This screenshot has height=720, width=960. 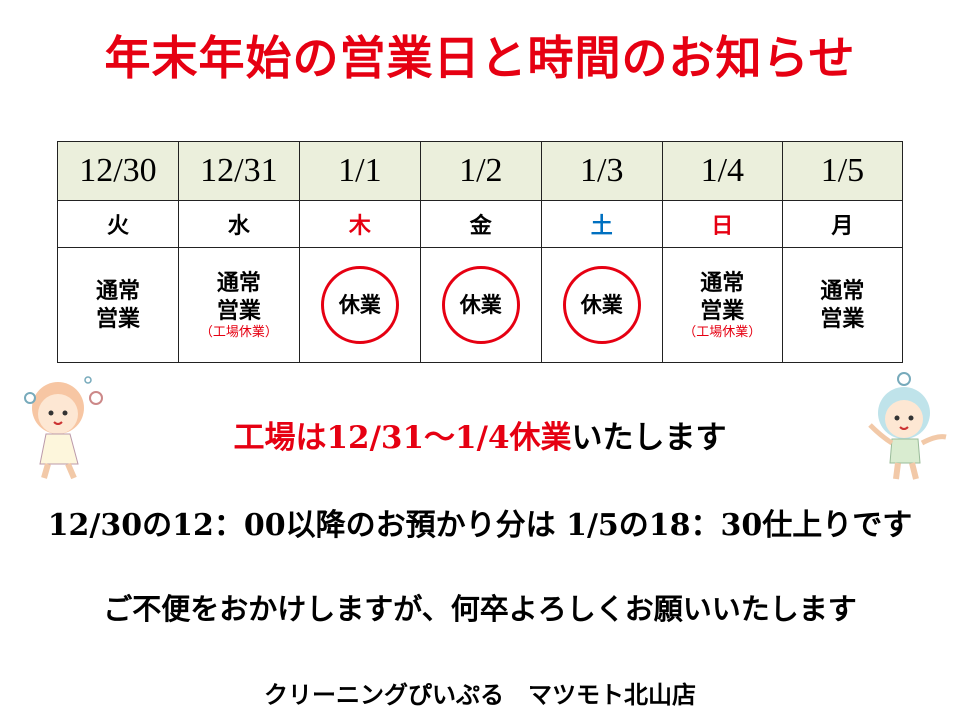 I want to click on weekday-row: 火水木金土日月, so click(x=480, y=224).